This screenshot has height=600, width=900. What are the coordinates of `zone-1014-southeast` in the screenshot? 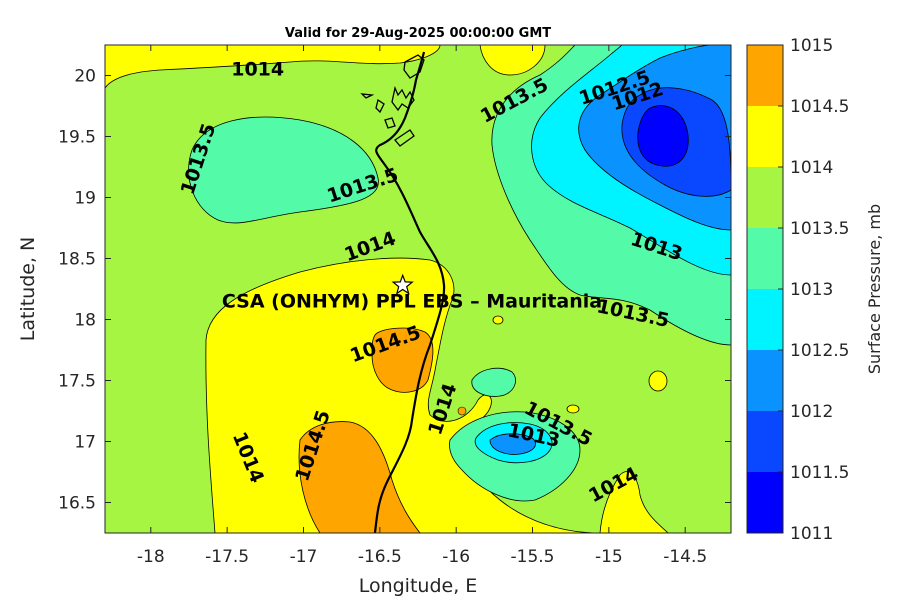 It's located at (634, 502).